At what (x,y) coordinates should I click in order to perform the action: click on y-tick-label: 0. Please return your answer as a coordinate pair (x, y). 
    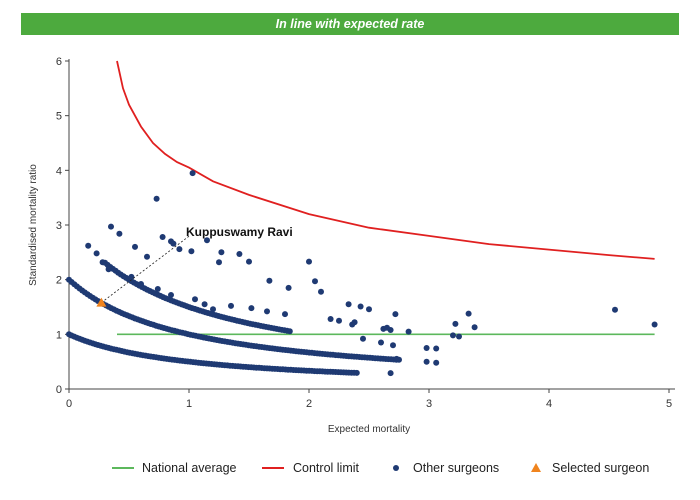
    Looking at the image, I should click on (59, 390).